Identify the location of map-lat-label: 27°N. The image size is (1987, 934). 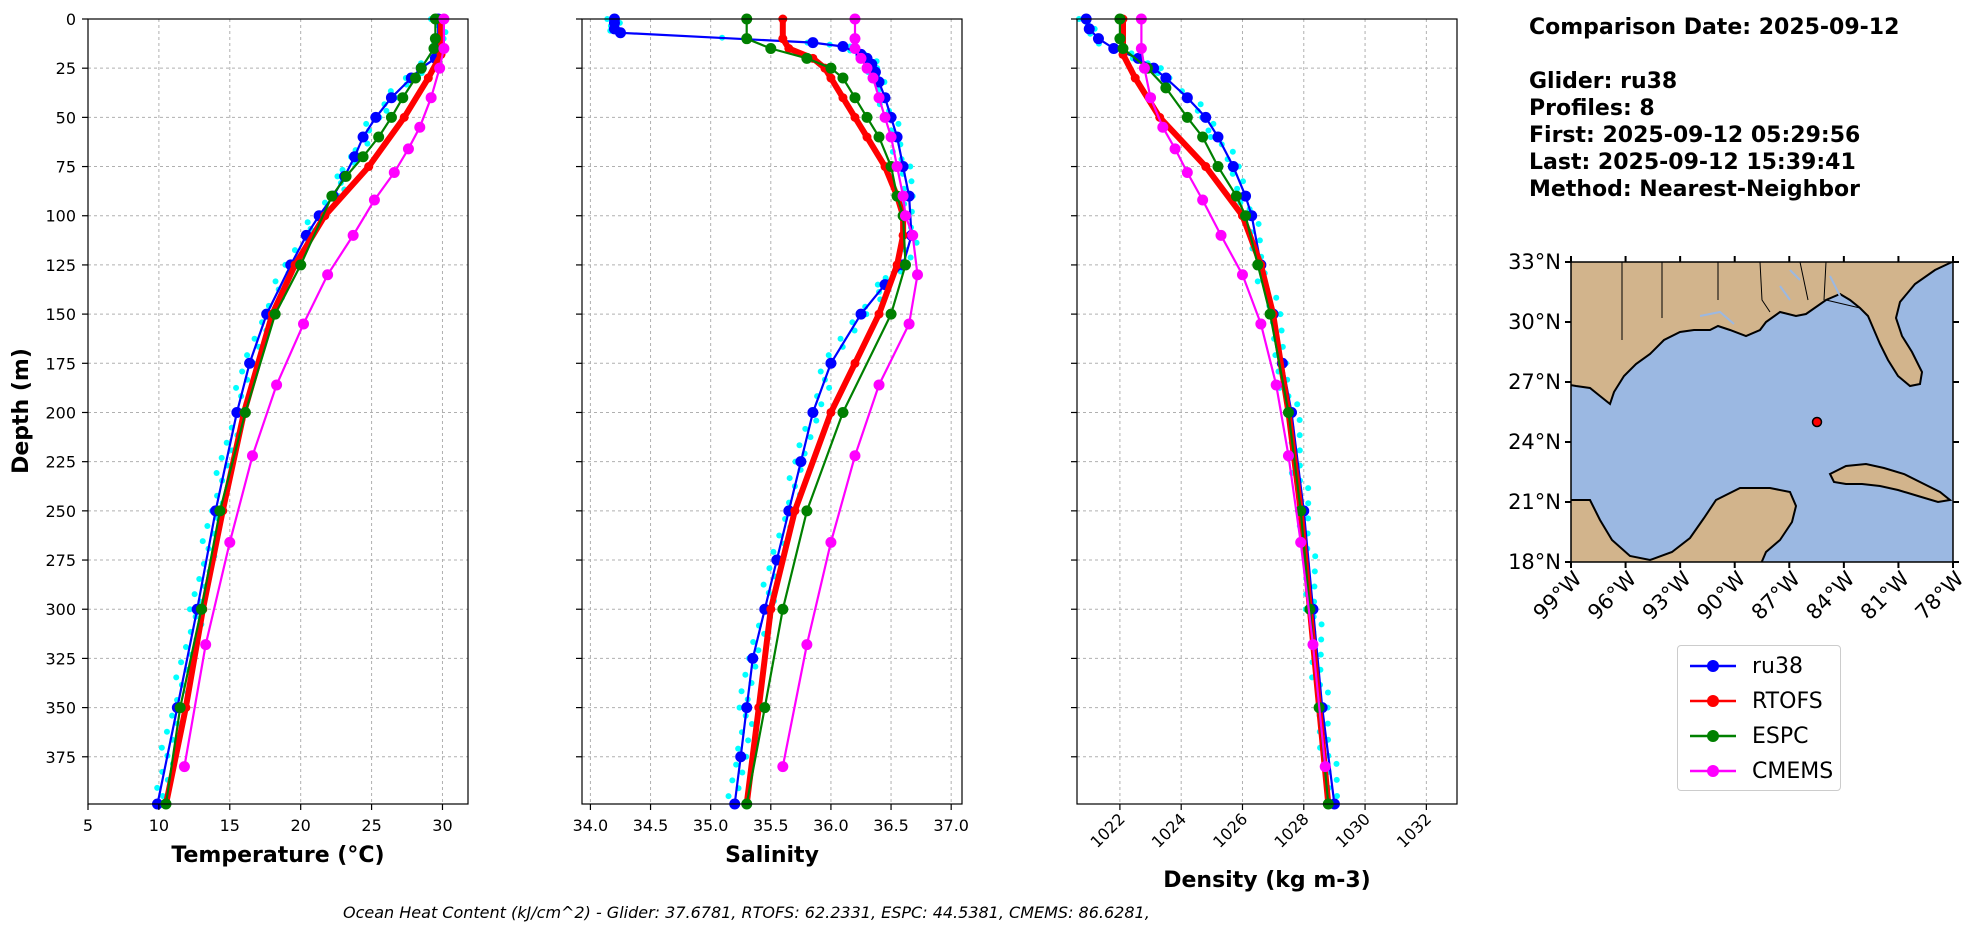
(1534, 382).